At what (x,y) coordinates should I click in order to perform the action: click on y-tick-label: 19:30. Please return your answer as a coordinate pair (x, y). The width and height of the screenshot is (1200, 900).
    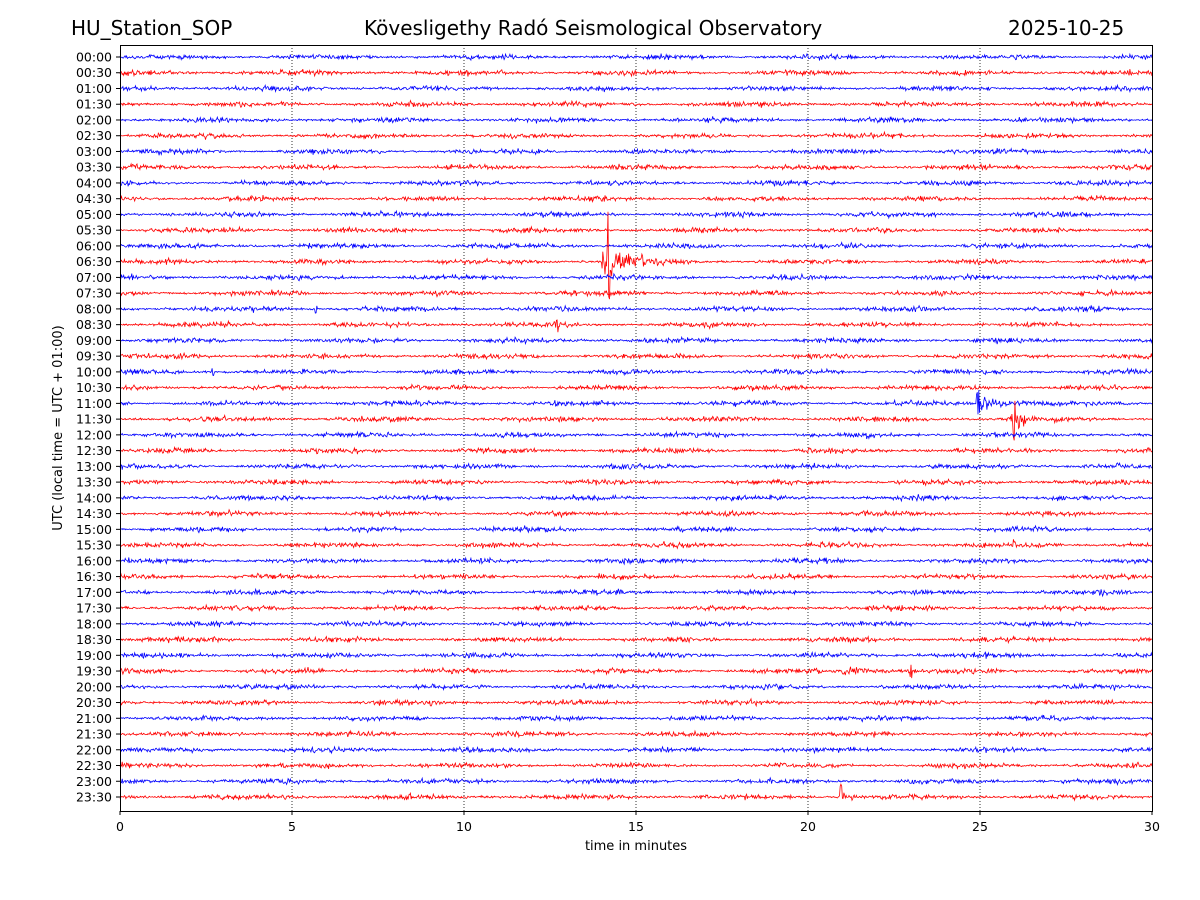
    Looking at the image, I should click on (94, 671).